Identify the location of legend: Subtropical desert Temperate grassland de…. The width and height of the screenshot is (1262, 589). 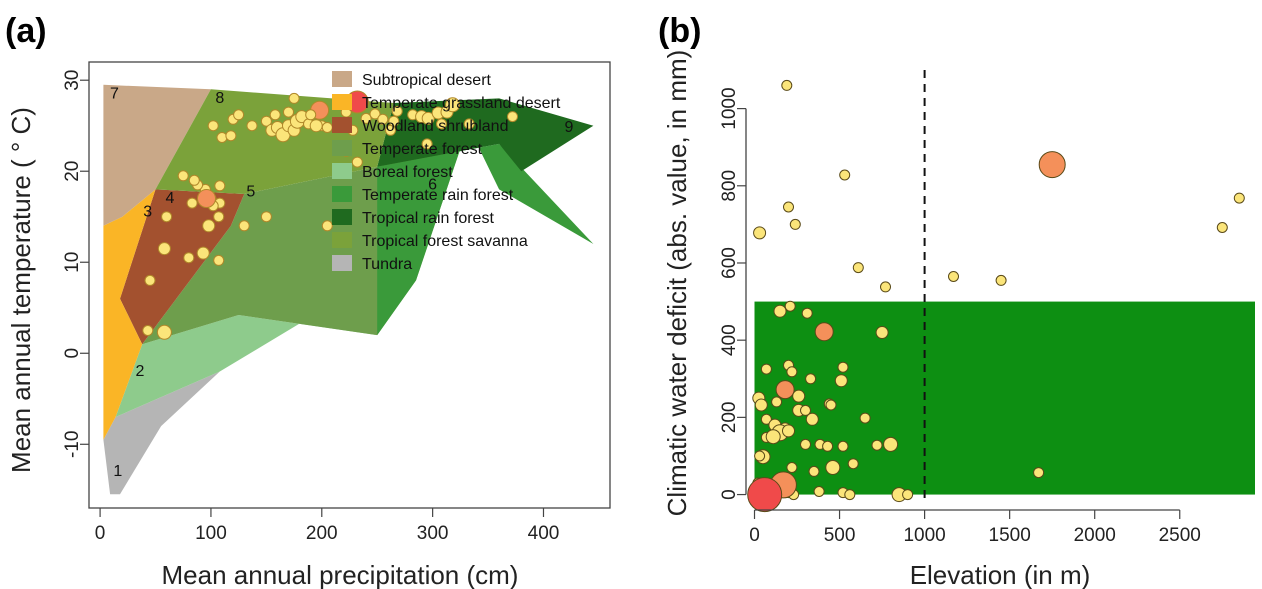
(446, 172).